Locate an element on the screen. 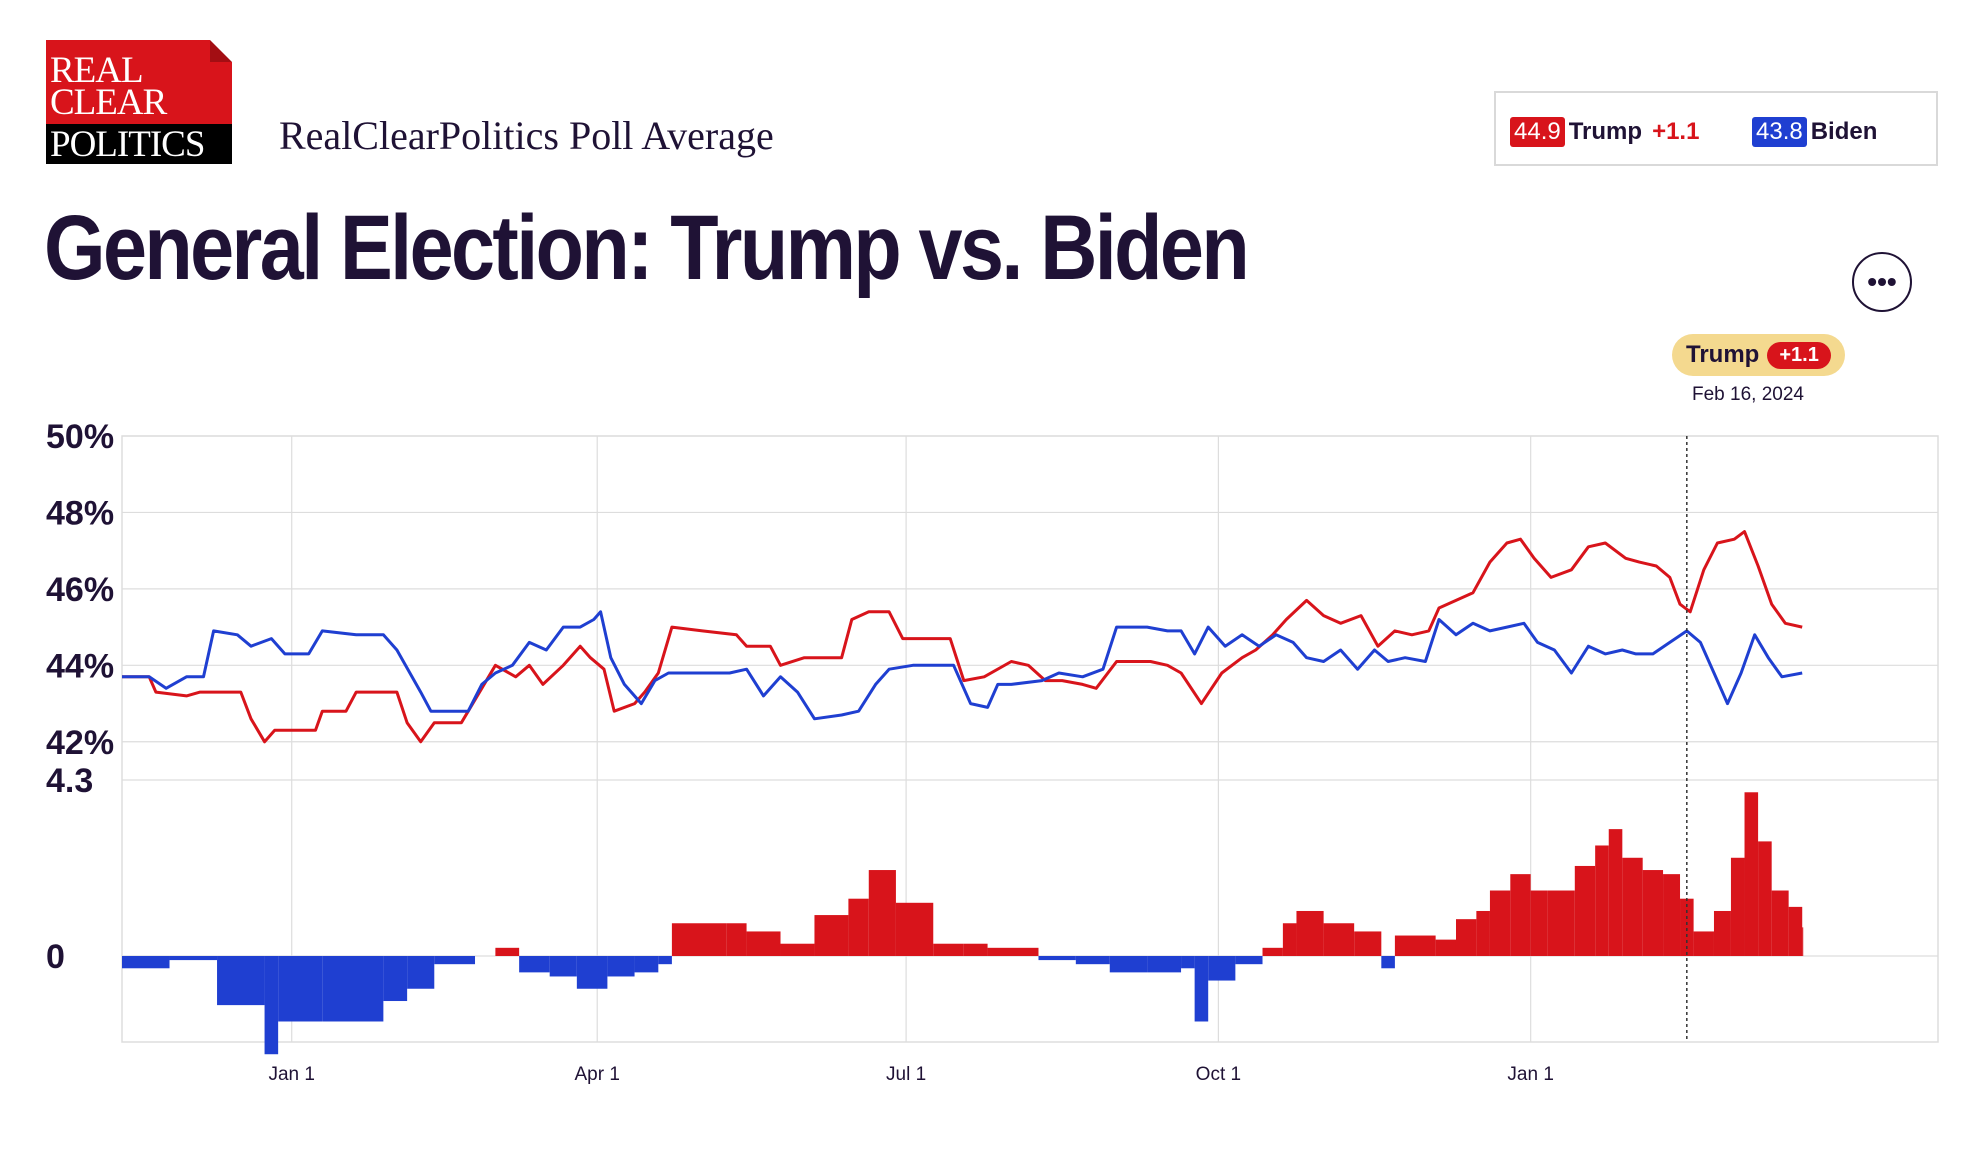 This screenshot has width=1966, height=1168. y-tick-label: 46% is located at coordinates (80, 590).